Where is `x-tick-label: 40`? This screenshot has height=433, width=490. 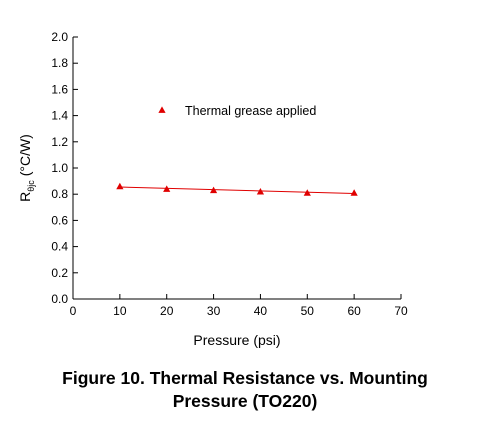
x-tick-label: 40 is located at coordinates (261, 311).